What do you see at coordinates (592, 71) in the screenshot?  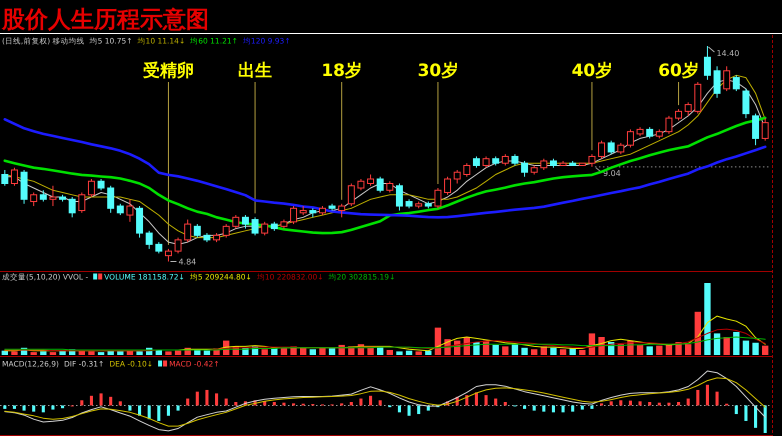 I see `x-tick-label: 40岁` at bounding box center [592, 71].